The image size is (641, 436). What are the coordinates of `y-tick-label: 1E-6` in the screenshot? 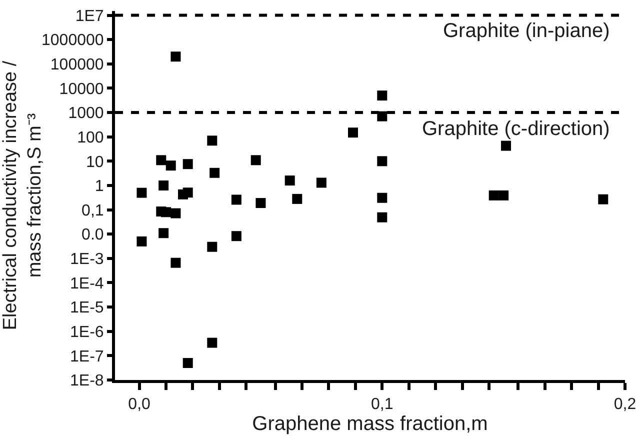 It's located at (87, 332).